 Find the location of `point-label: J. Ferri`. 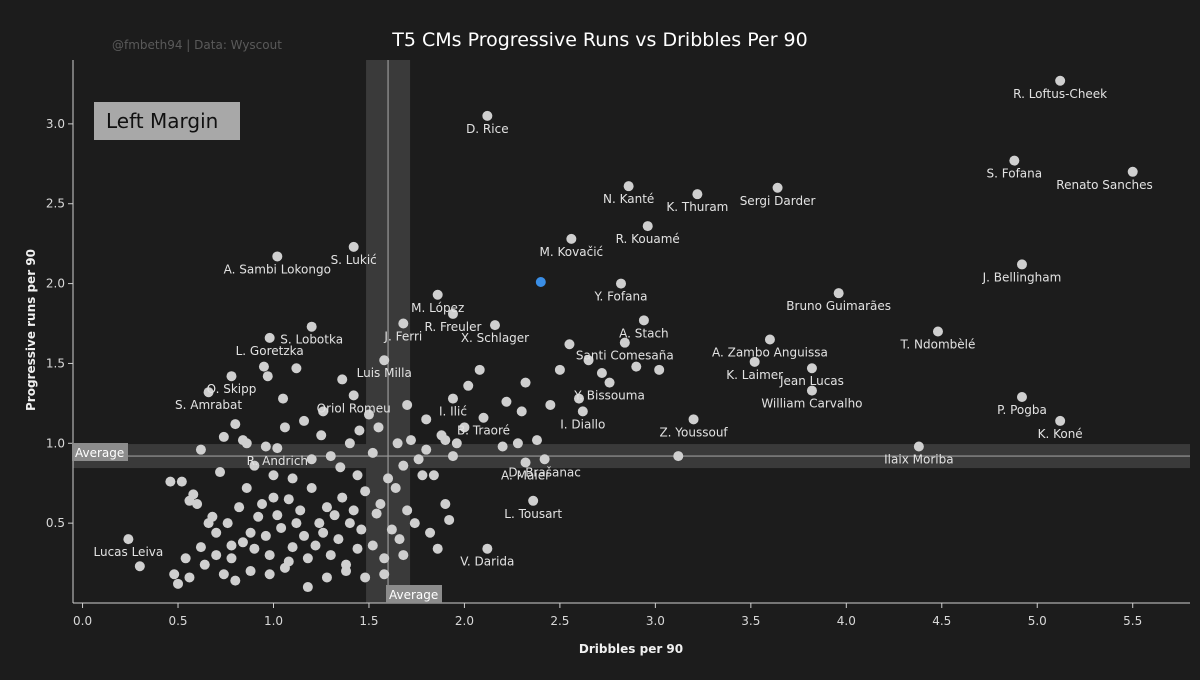

point-label: J. Ferri is located at coordinates (402, 337).